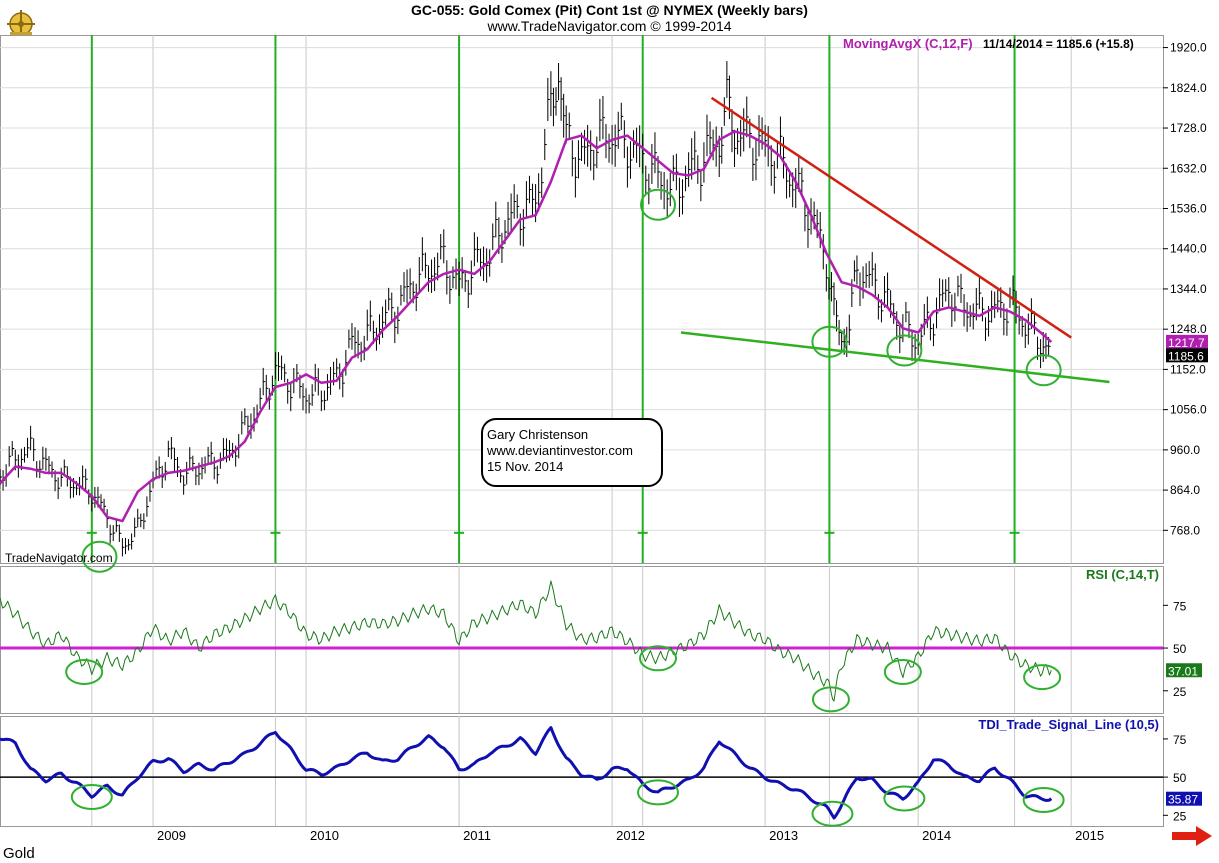 The height and width of the screenshot is (863, 1219). What do you see at coordinates (1180, 692) in the screenshot?
I see `rsi-y-tick-label: 25` at bounding box center [1180, 692].